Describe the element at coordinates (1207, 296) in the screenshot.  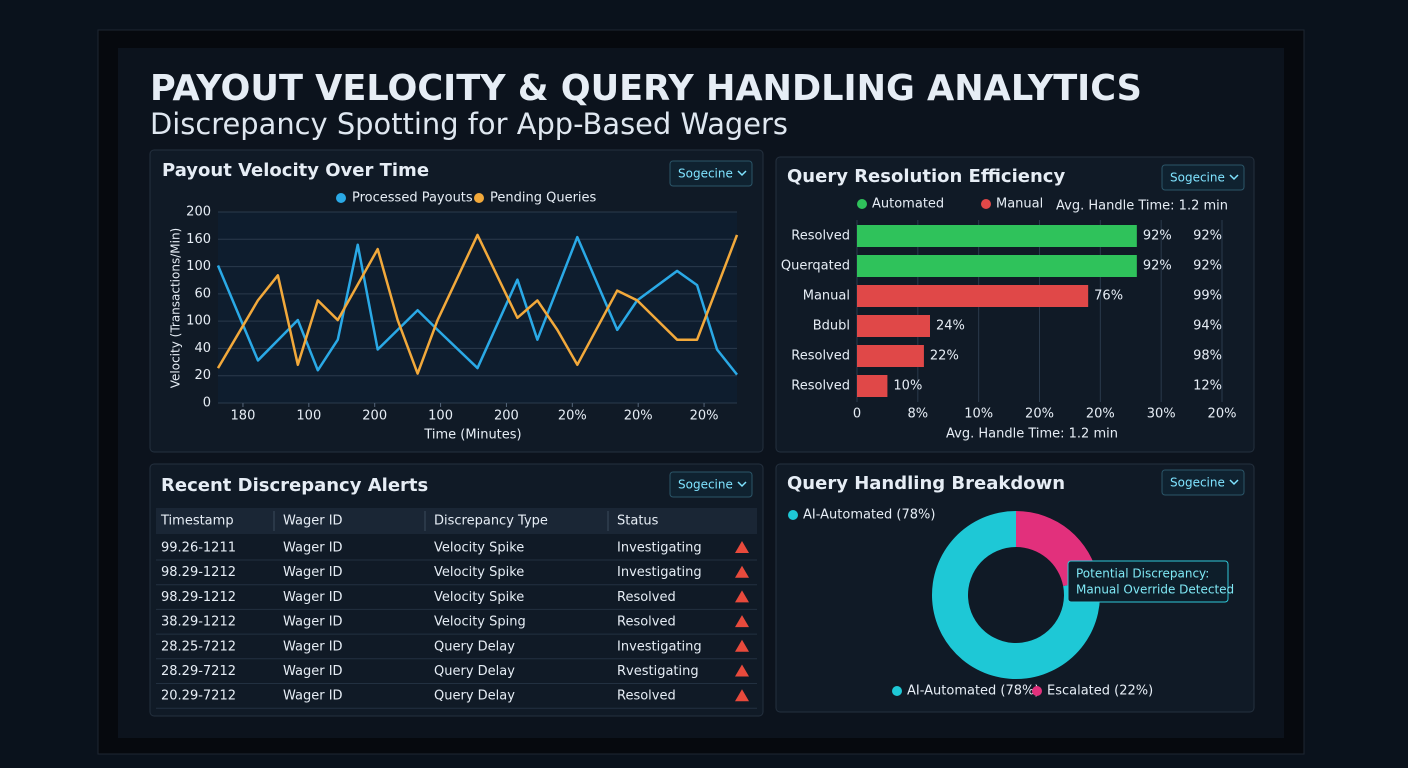
I see `handle-label: 99%` at that location.